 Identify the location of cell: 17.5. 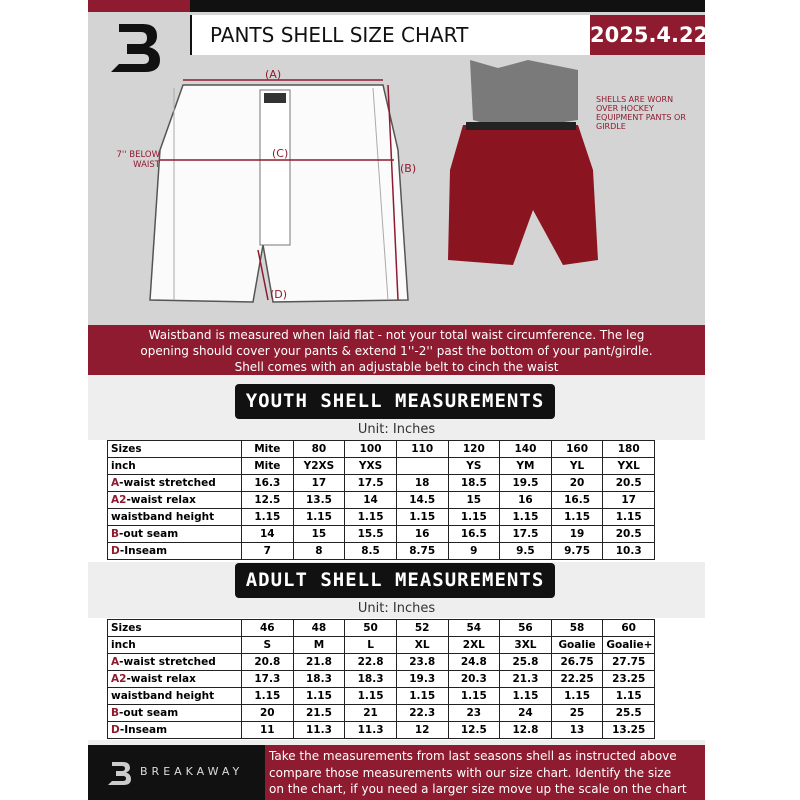
(370, 483).